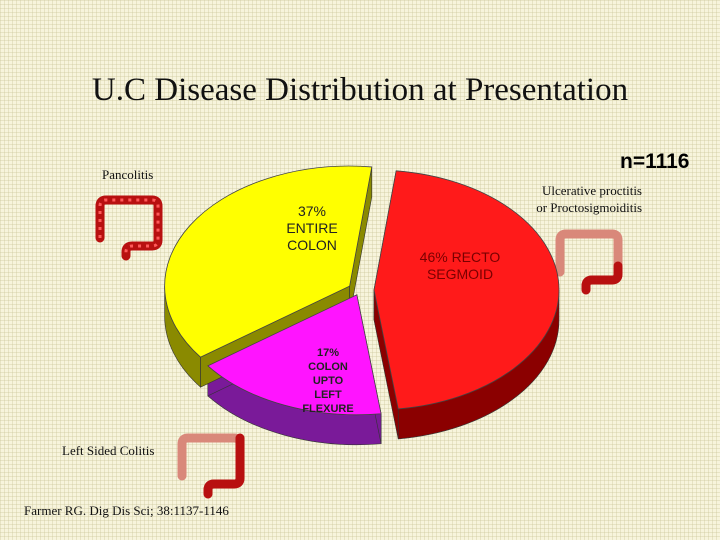 Image resolution: width=720 pixels, height=540 pixels. What do you see at coordinates (126, 510) in the screenshot?
I see `source-citation: Farmer RG. Dig Dis Sci; 38:1137-1146` at bounding box center [126, 510].